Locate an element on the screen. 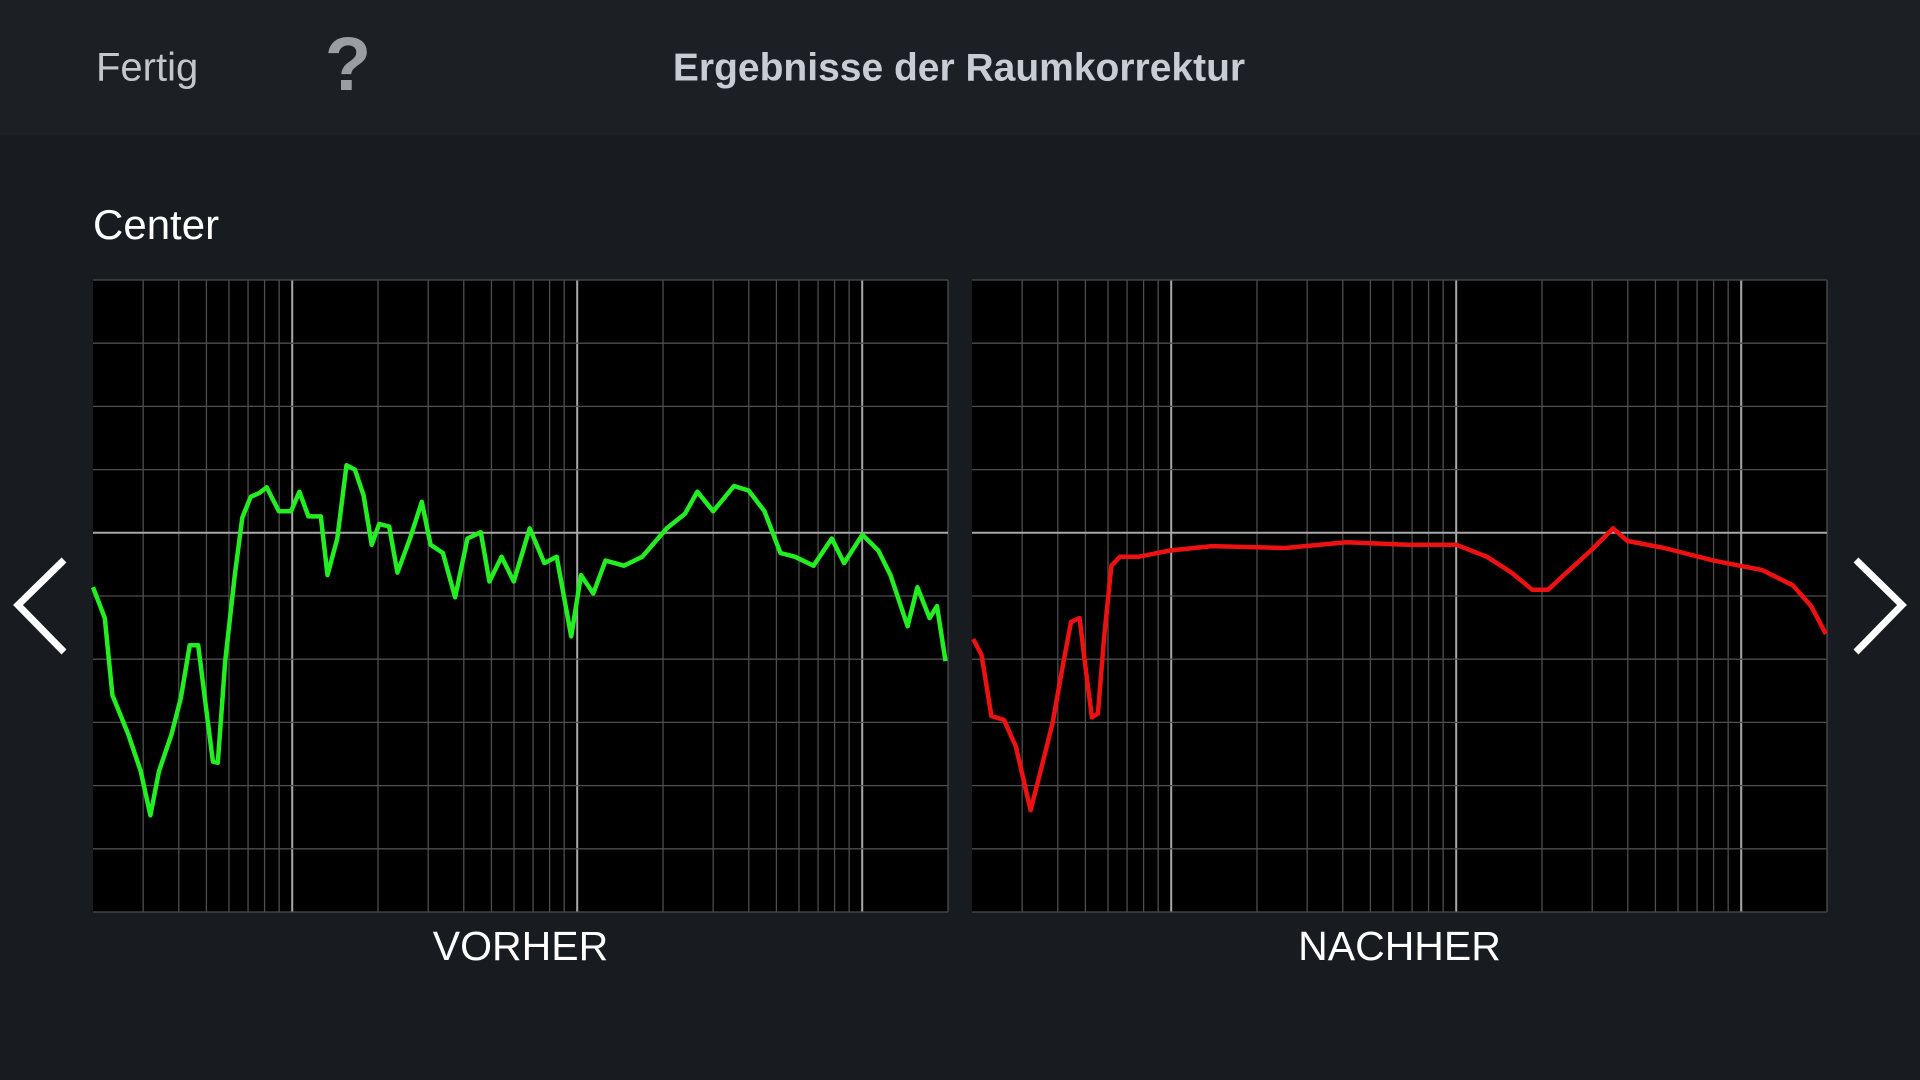  chart-caption: VORHER is located at coordinates (520, 946).